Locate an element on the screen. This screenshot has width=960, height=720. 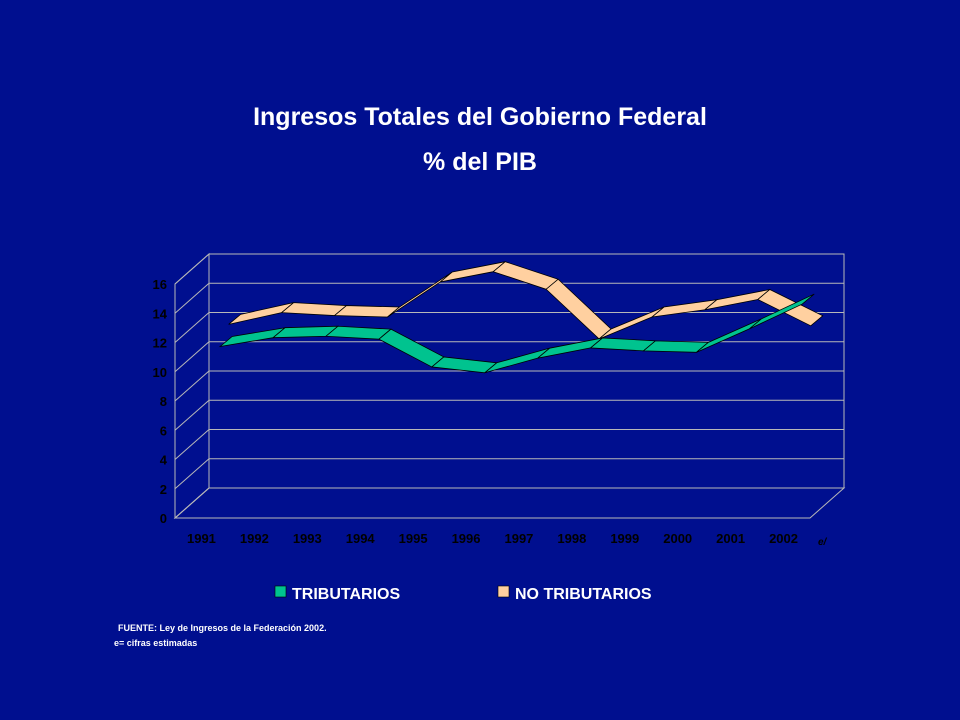
legend-label-tributarios: TRIBUTARIOS is located at coordinates (346, 594).